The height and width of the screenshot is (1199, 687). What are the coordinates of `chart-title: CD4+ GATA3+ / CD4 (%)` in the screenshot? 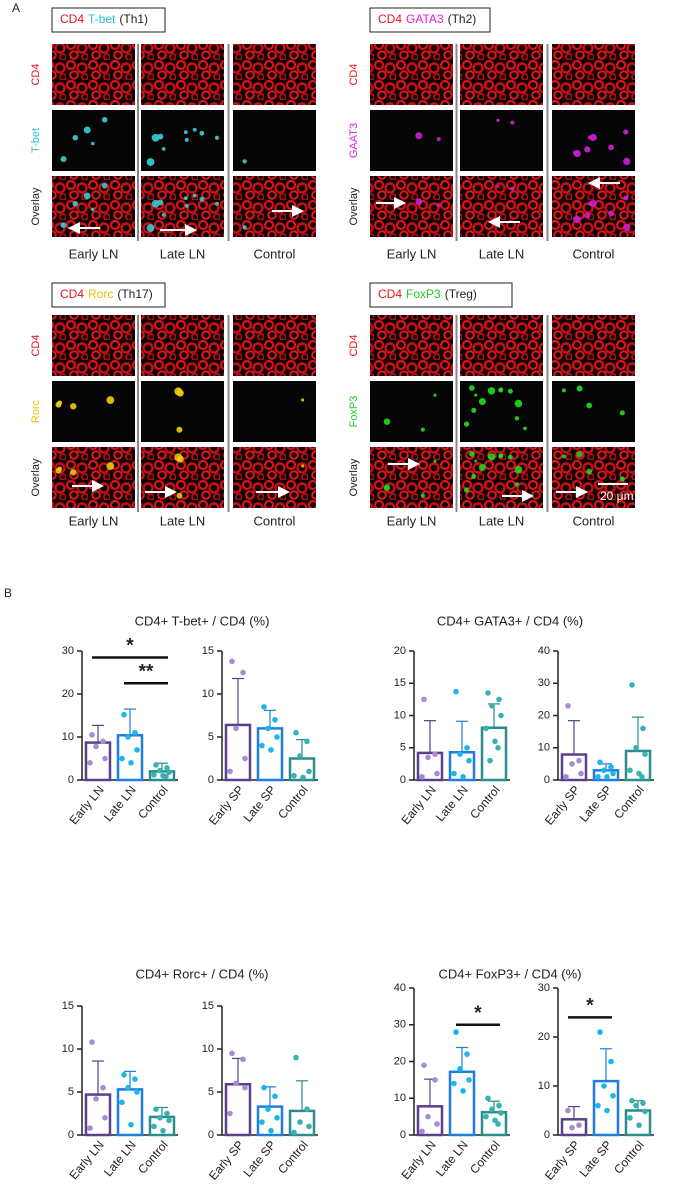 It's located at (510, 620).